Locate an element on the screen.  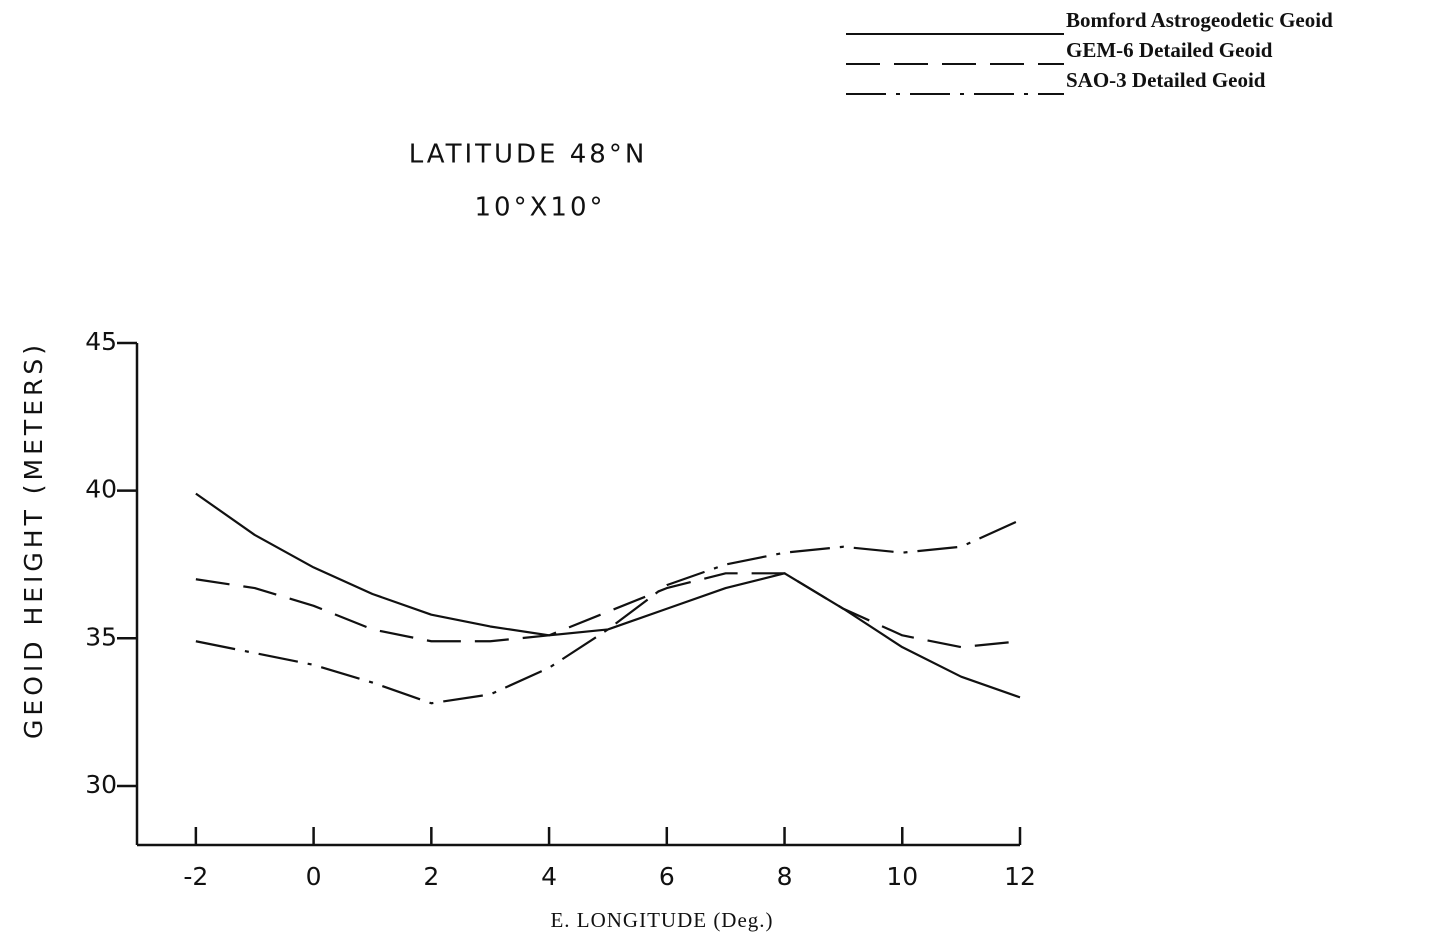
x-tick-label: 6 is located at coordinates (667, 876).